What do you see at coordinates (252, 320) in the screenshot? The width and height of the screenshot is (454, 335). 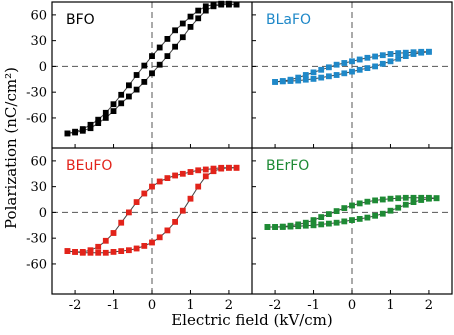 I see `x-axis-title: Electric field (kV/cm)` at bounding box center [252, 320].